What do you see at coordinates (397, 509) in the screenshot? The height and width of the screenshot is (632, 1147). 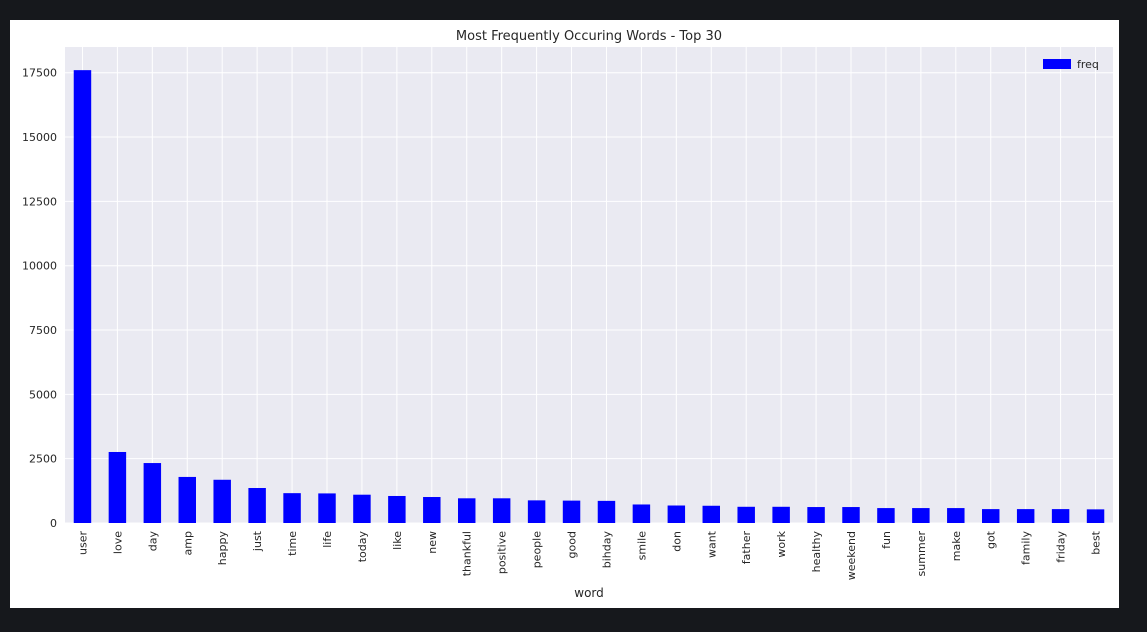 I see `bar-like` at bounding box center [397, 509].